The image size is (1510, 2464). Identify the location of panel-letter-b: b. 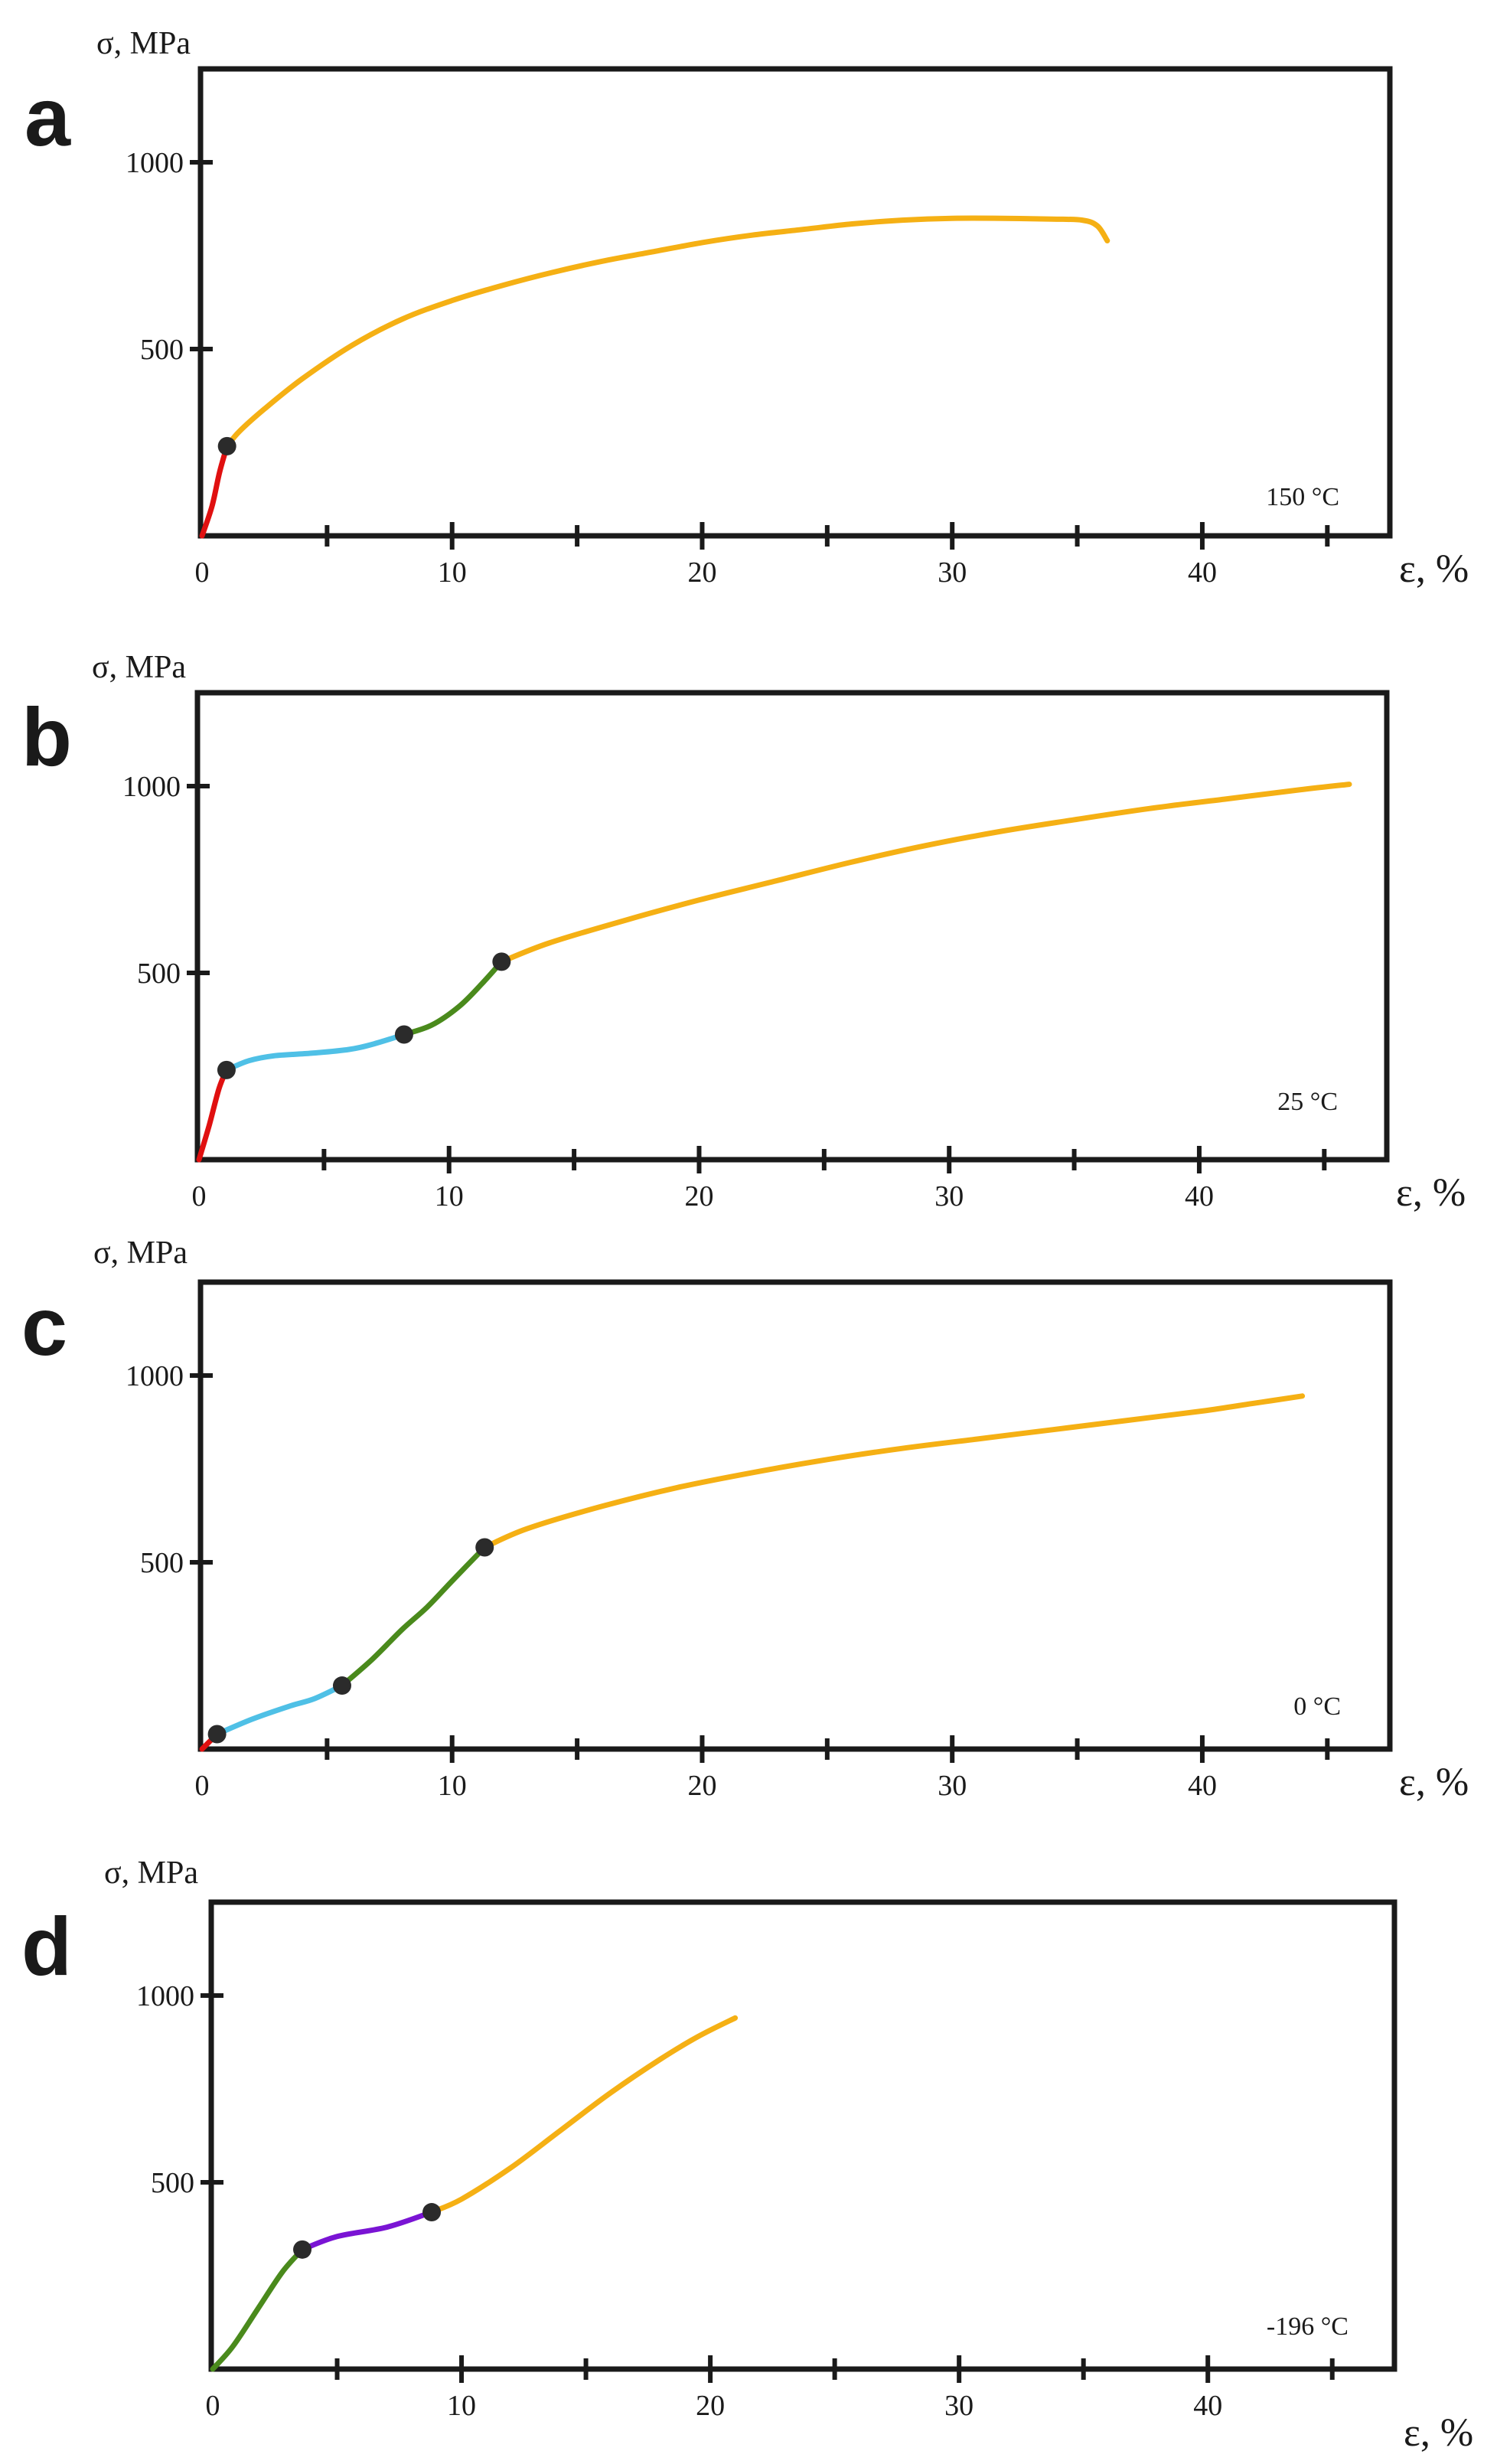
(46, 736).